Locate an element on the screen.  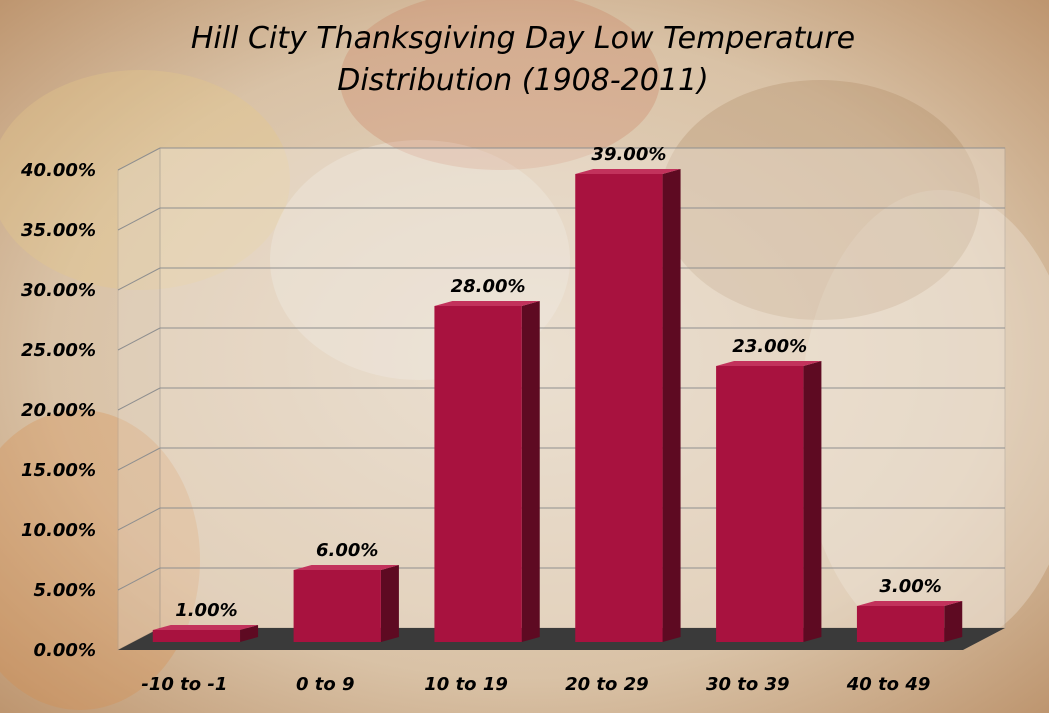
data-label: 39.00% is located at coordinates (628, 154).